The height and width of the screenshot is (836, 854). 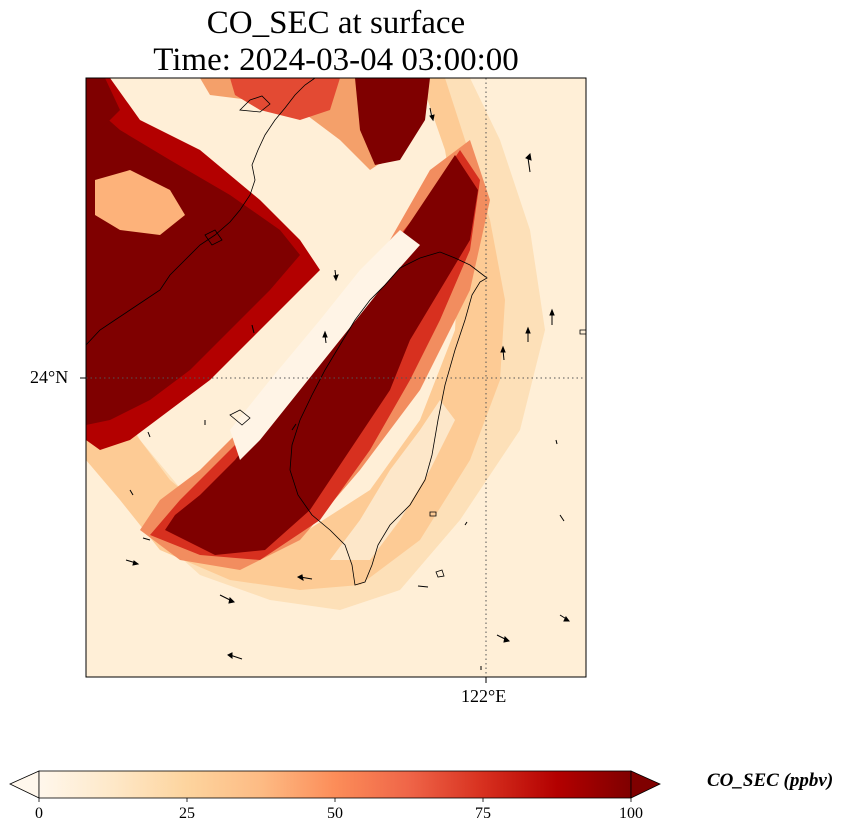 I want to click on taiwan-coastline, so click(x=388, y=418).